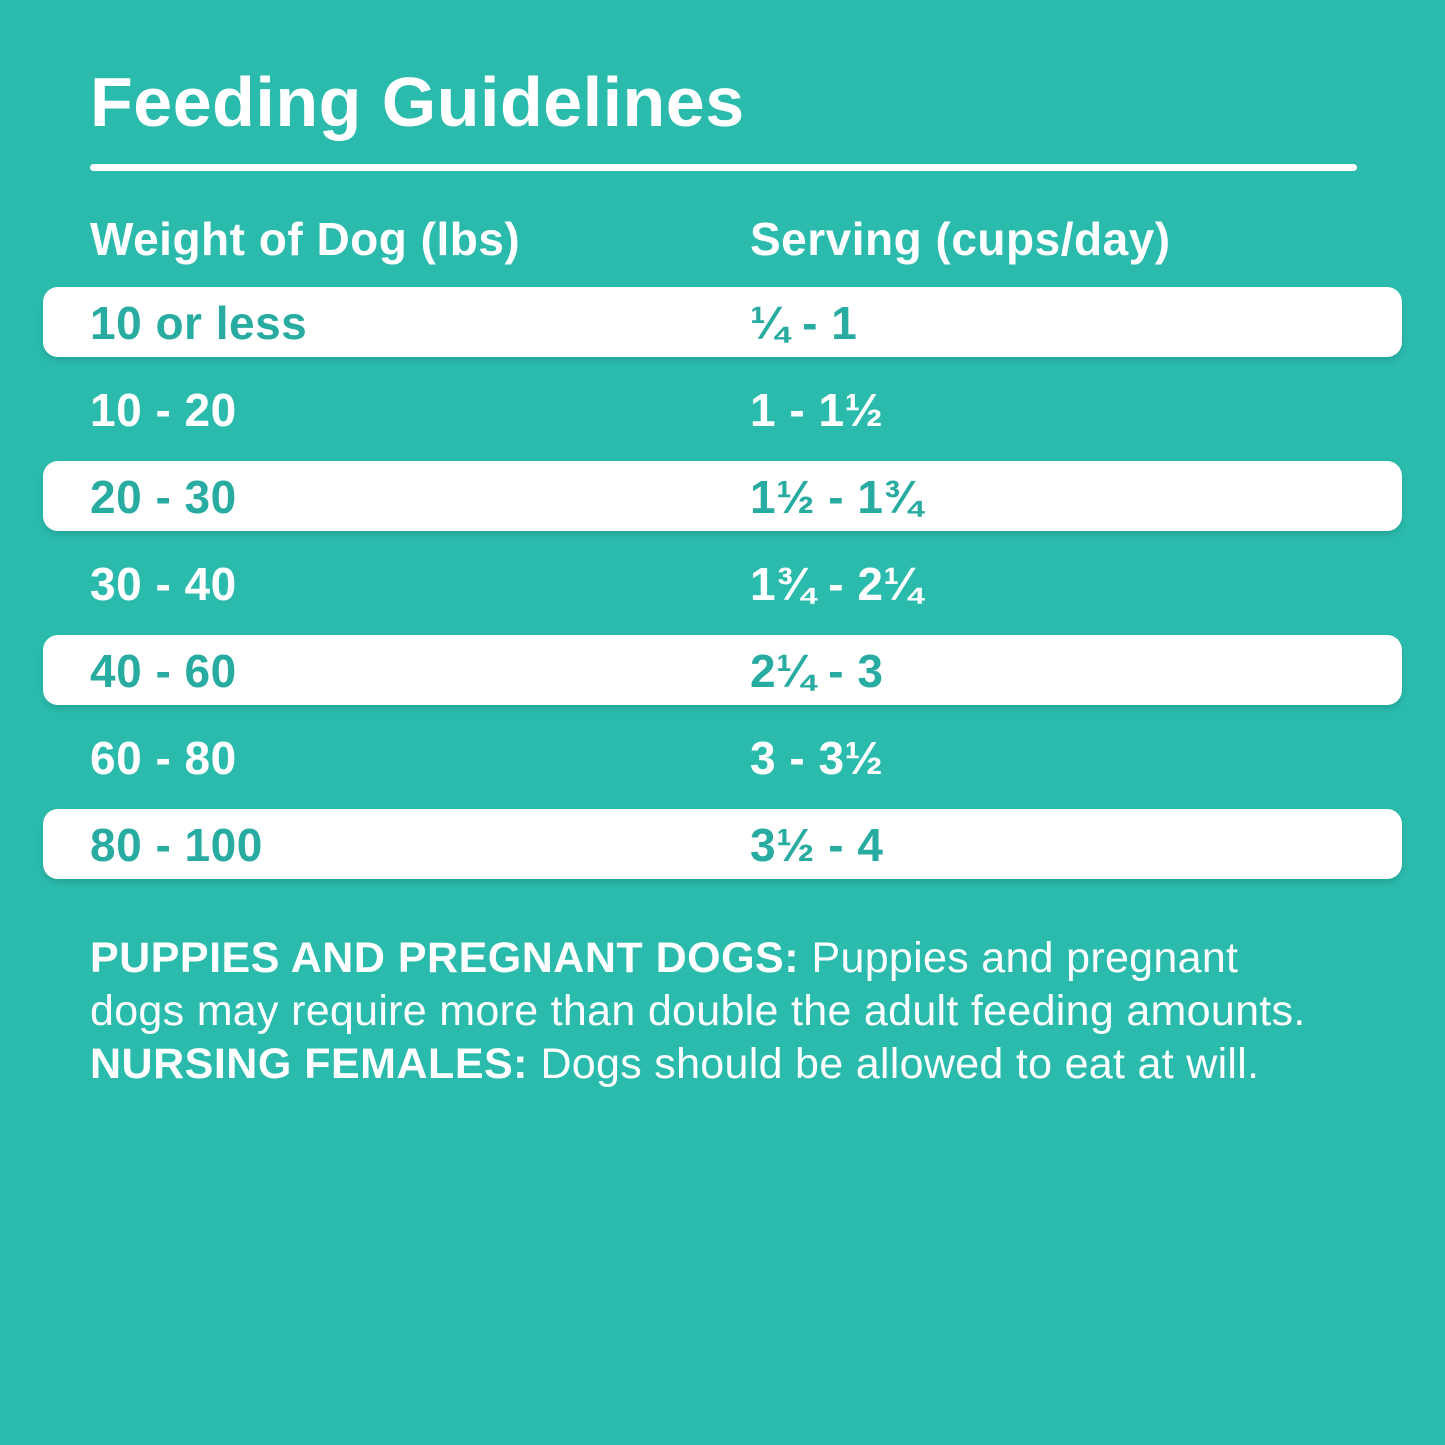  What do you see at coordinates (722, 239) in the screenshot?
I see `table-header: Weight of Dog (lbs) Serving (cups/day)` at bounding box center [722, 239].